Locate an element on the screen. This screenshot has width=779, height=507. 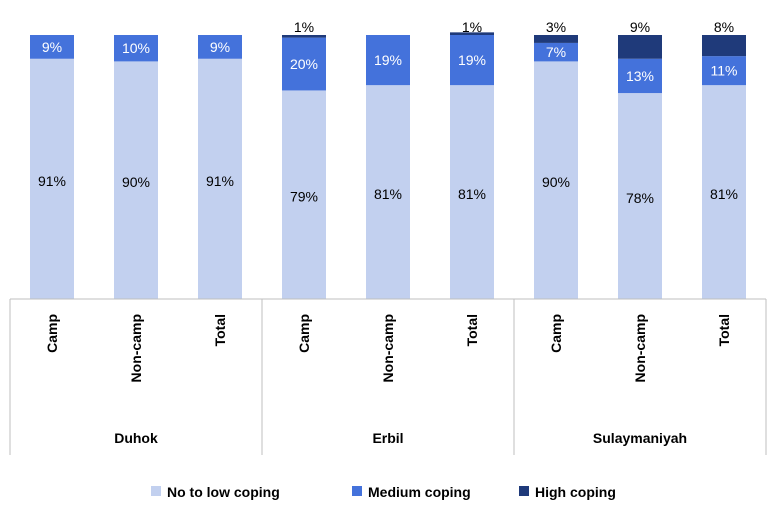
data-label: 7% is located at coordinates (556, 52).